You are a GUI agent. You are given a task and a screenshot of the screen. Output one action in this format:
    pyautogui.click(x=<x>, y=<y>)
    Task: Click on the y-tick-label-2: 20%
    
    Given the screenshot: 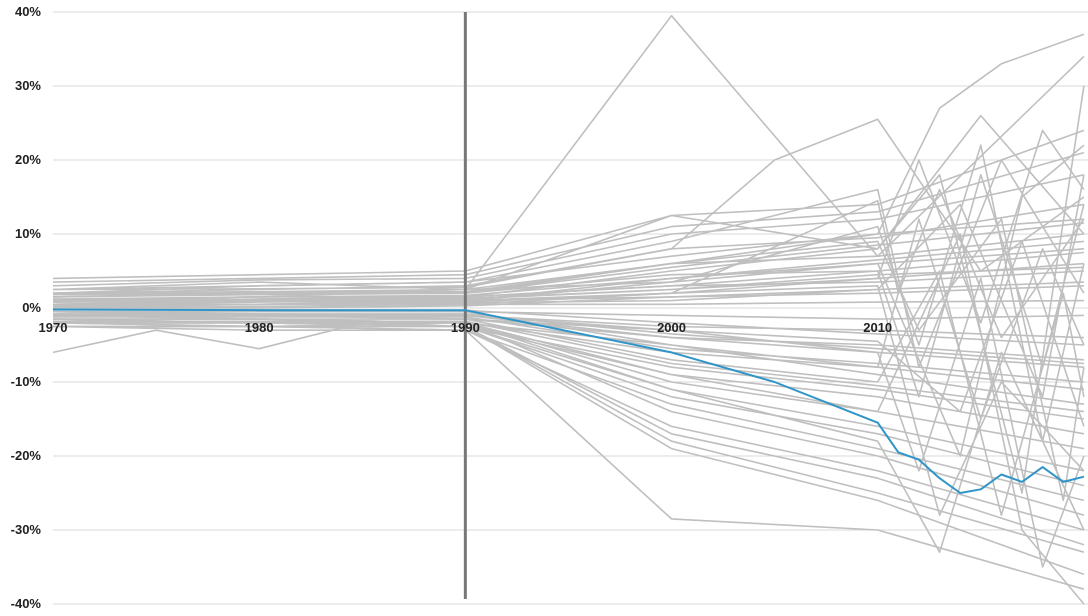 What is the action you would take?
    pyautogui.click(x=28, y=159)
    